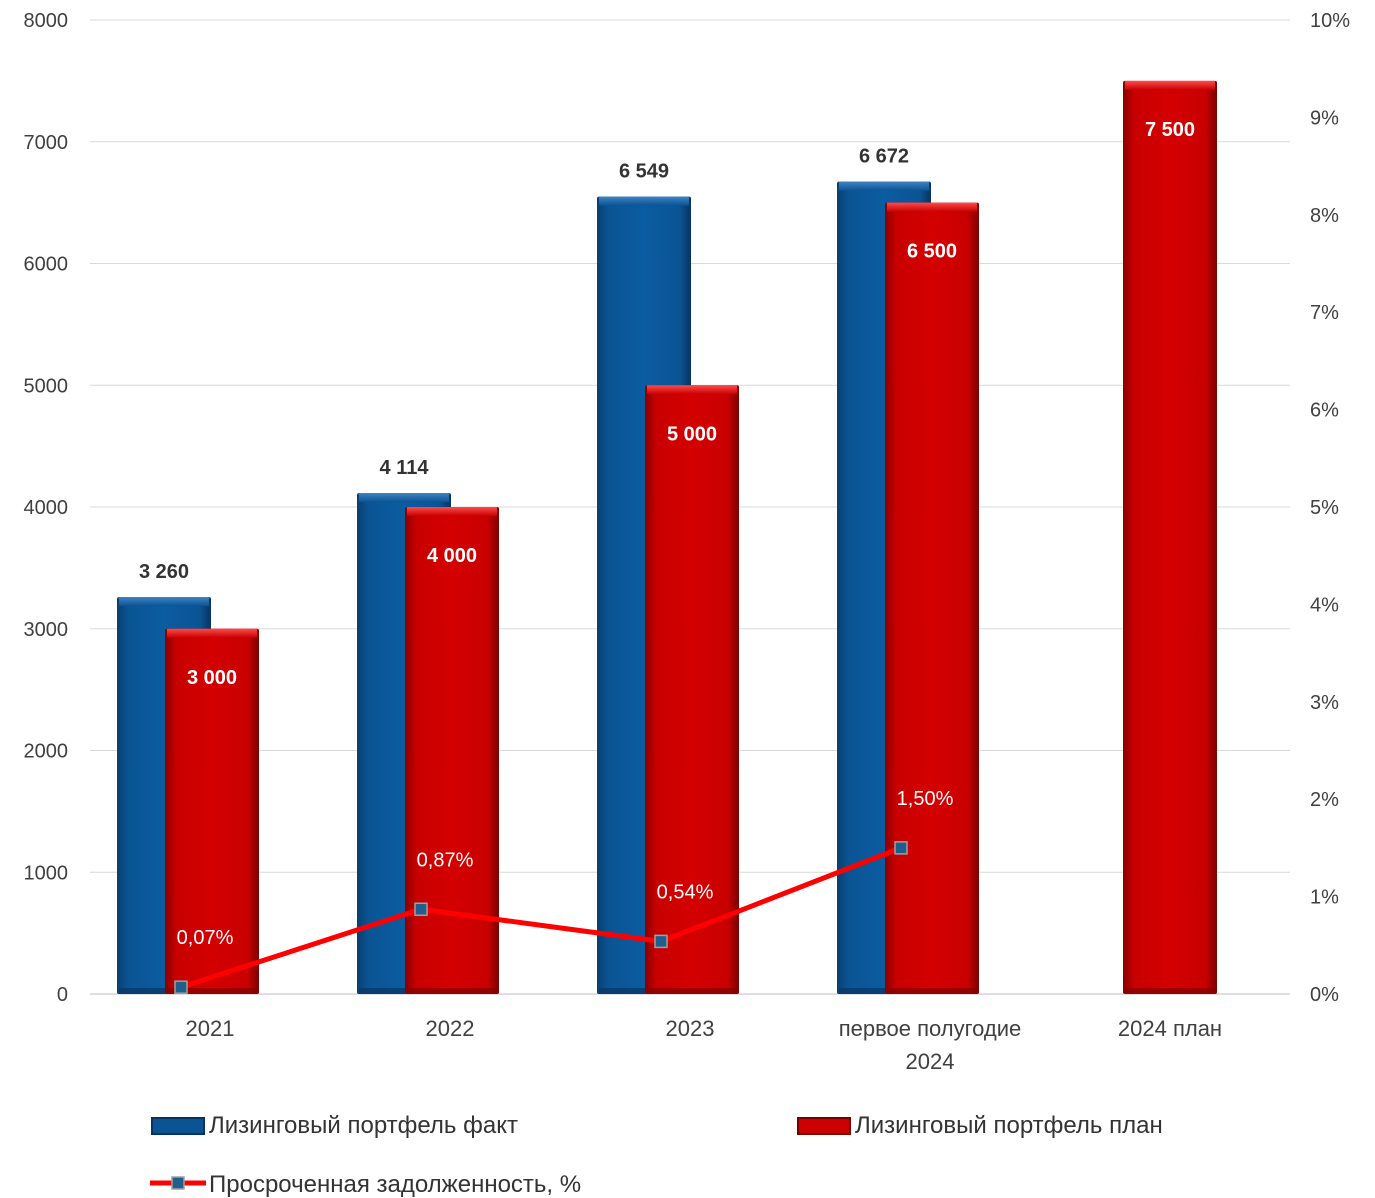 The height and width of the screenshot is (1198, 1375). Describe the element at coordinates (62, 995) in the screenshot. I see `y-left-tick-label: 0` at that location.